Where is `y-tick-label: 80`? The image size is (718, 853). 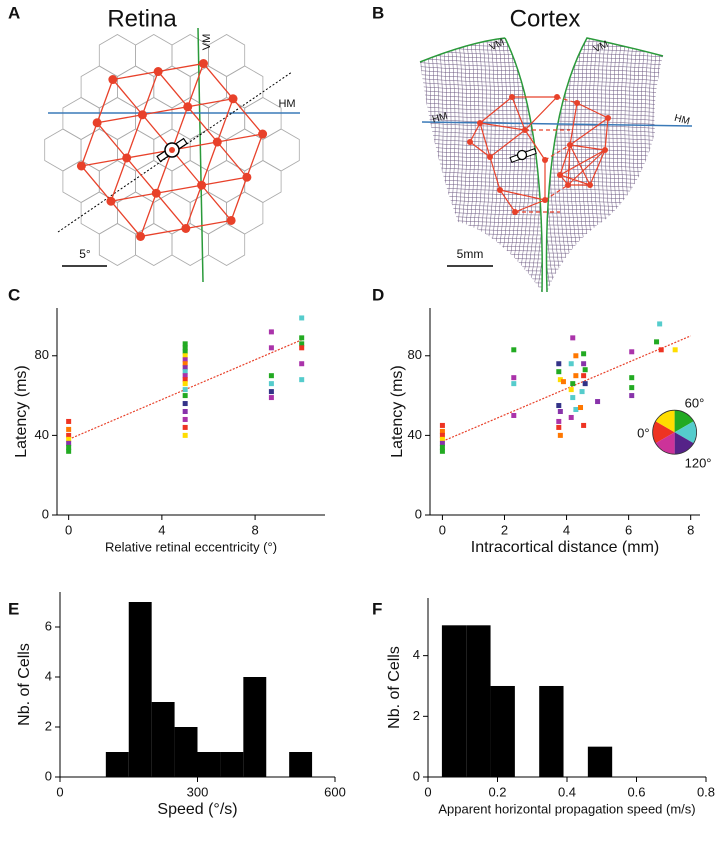
y-tick-label: 80 is located at coordinates (415, 354).